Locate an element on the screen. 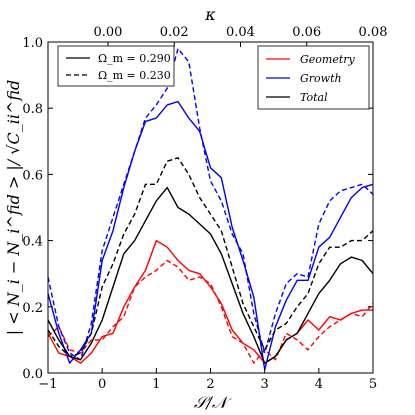  legend-style-box is located at coordinates (116, 66).